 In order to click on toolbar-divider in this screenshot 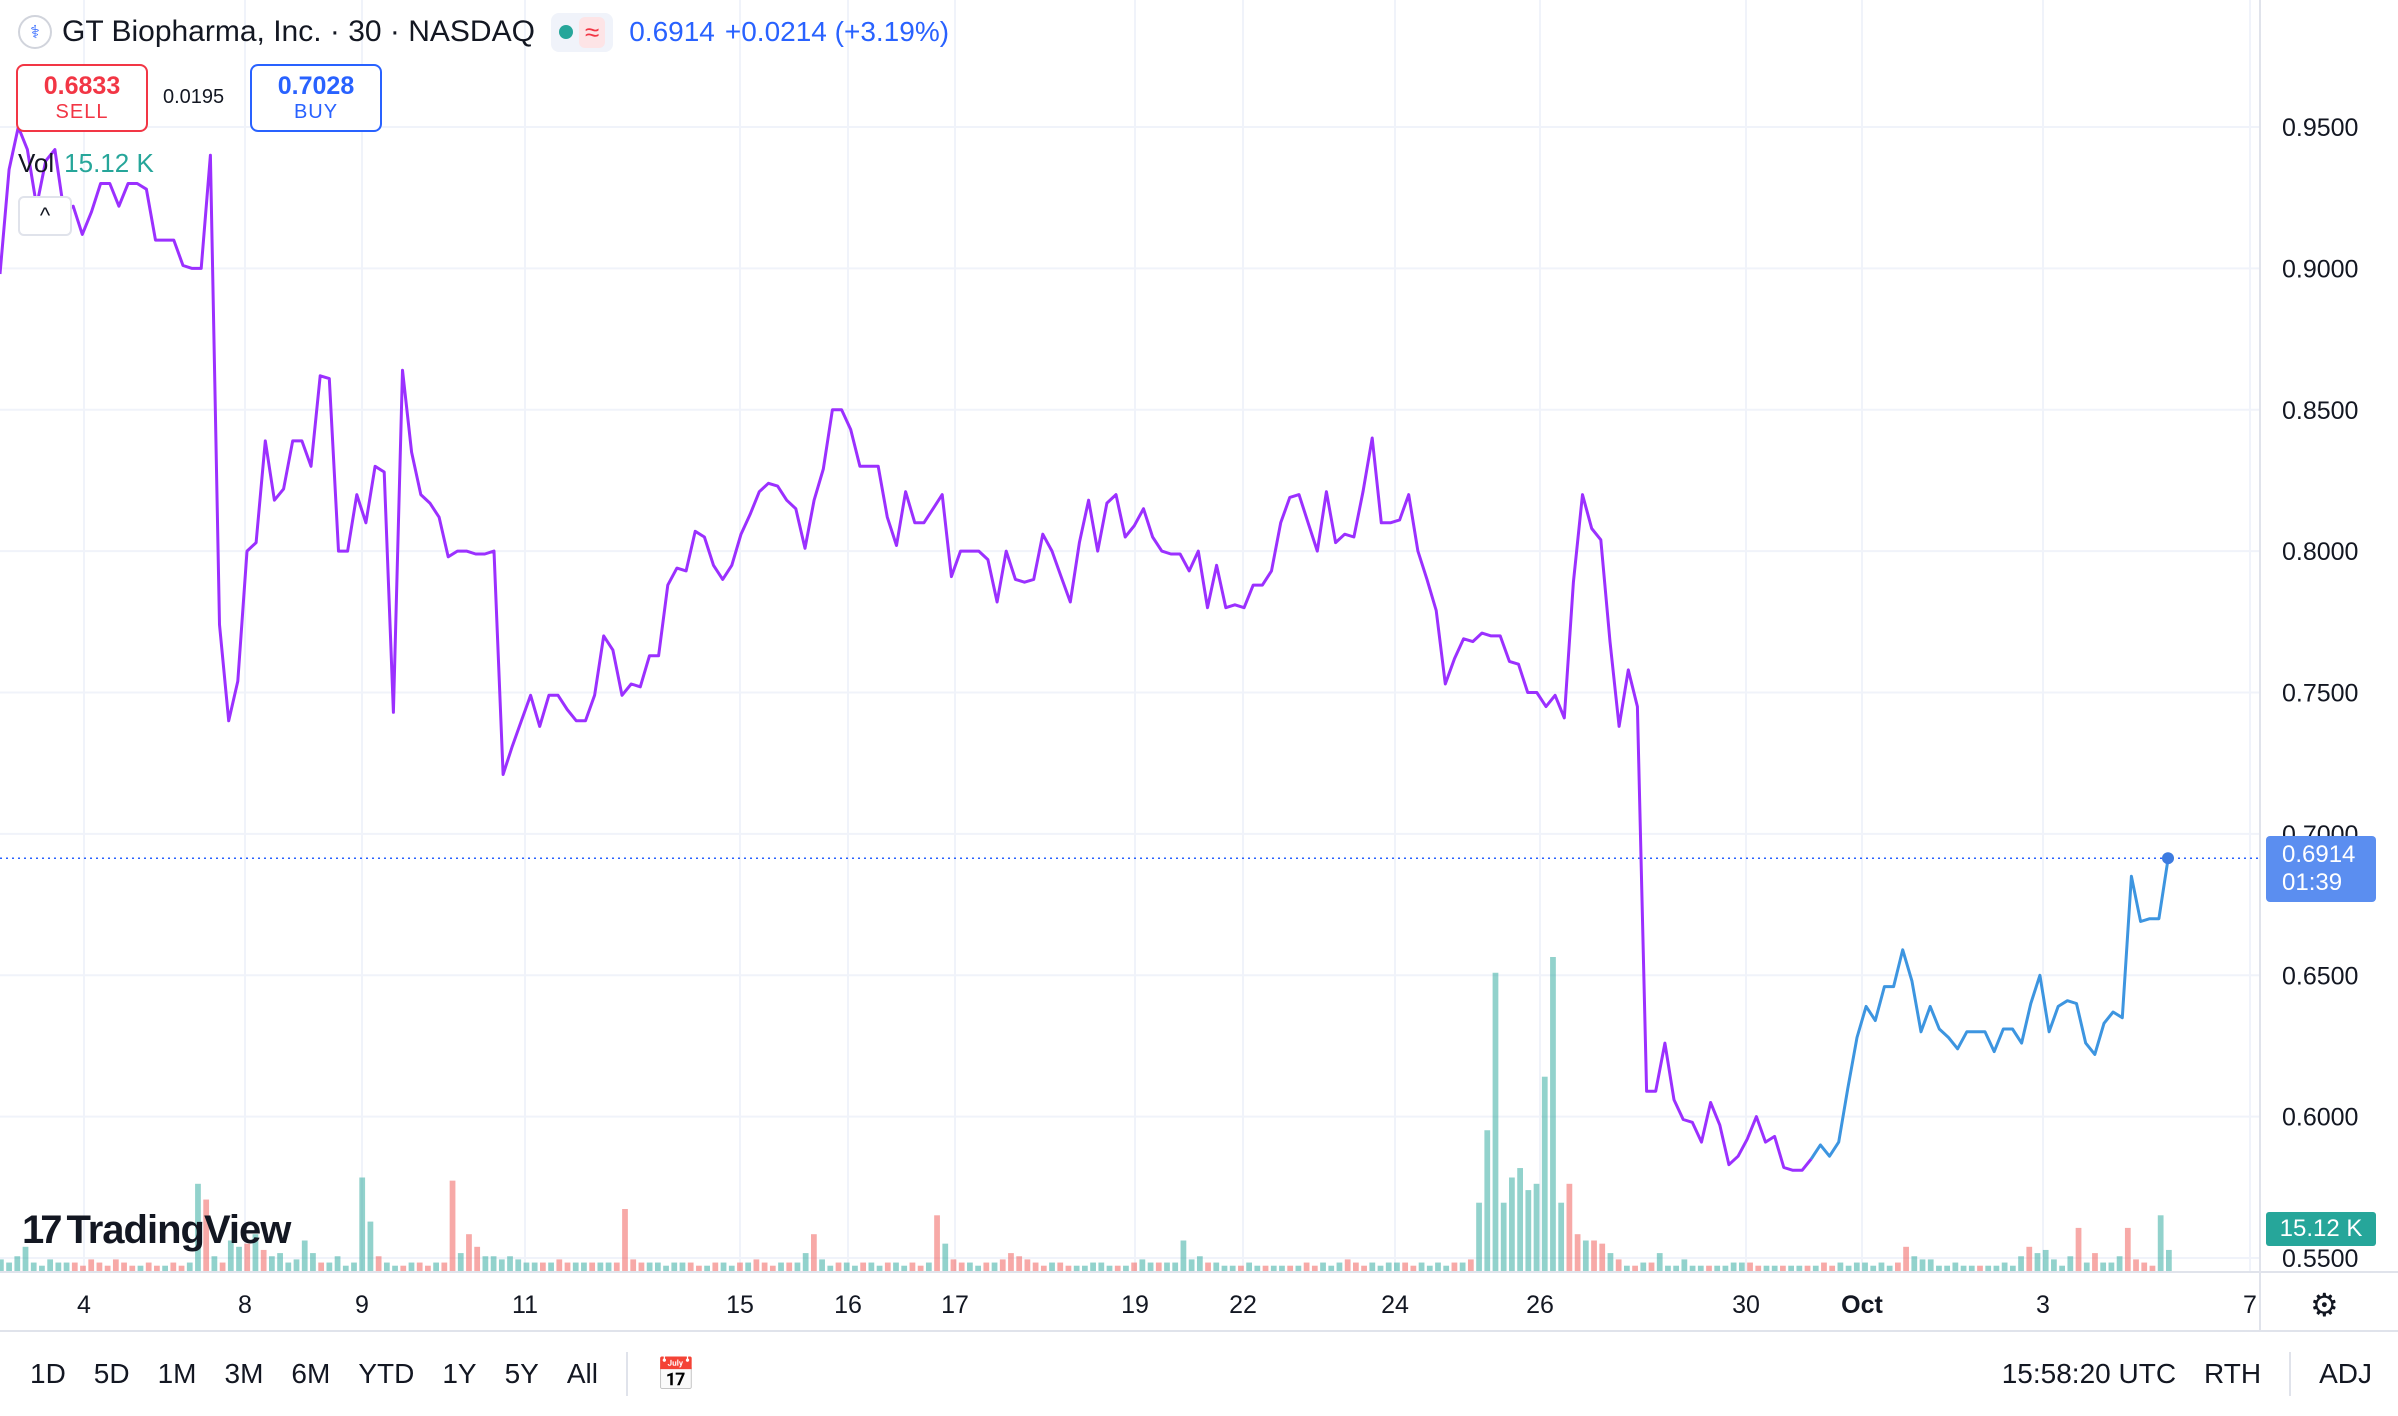, I will do `click(2290, 1374)`.